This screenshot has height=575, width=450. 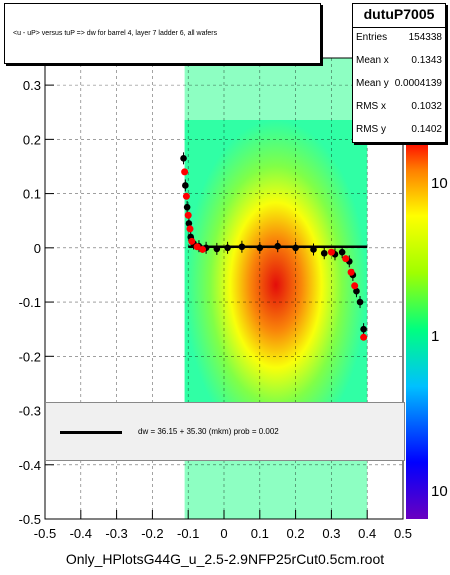 I want to click on x-tick-label: -0.4, so click(x=81, y=533).